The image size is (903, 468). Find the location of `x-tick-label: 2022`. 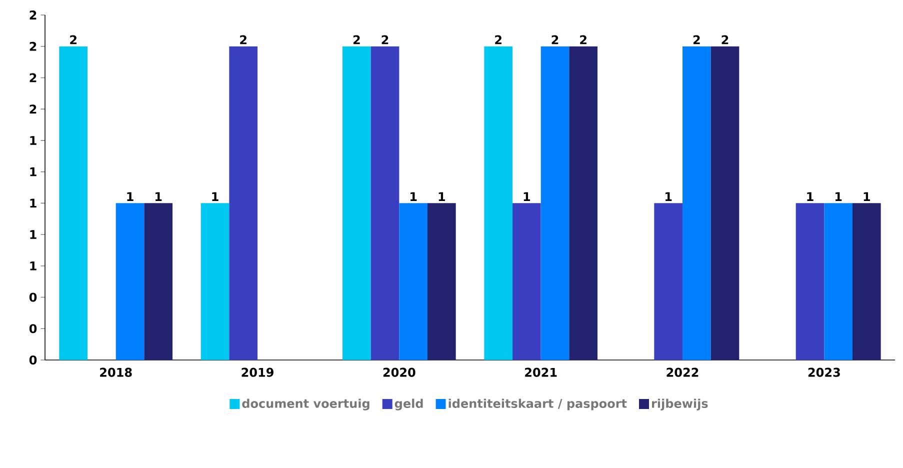

x-tick-label: 2022 is located at coordinates (682, 372).